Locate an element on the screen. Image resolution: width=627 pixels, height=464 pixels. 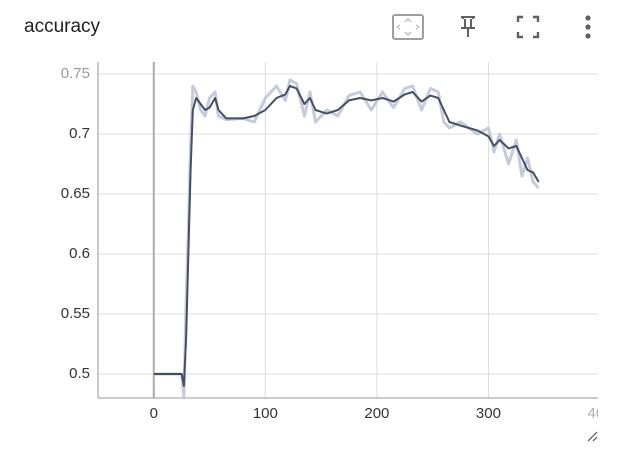
fit-domain-button is located at coordinates (408, 27).